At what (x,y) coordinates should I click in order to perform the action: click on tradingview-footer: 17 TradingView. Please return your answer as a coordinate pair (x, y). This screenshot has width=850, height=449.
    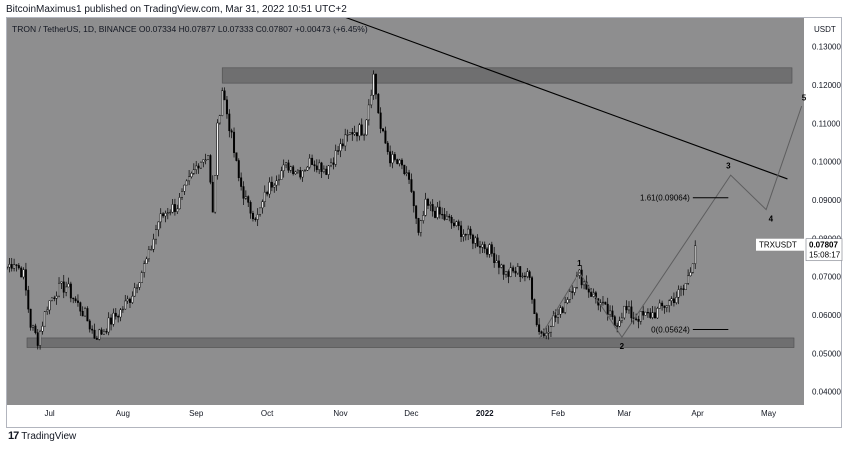
    Looking at the image, I should click on (42, 436).